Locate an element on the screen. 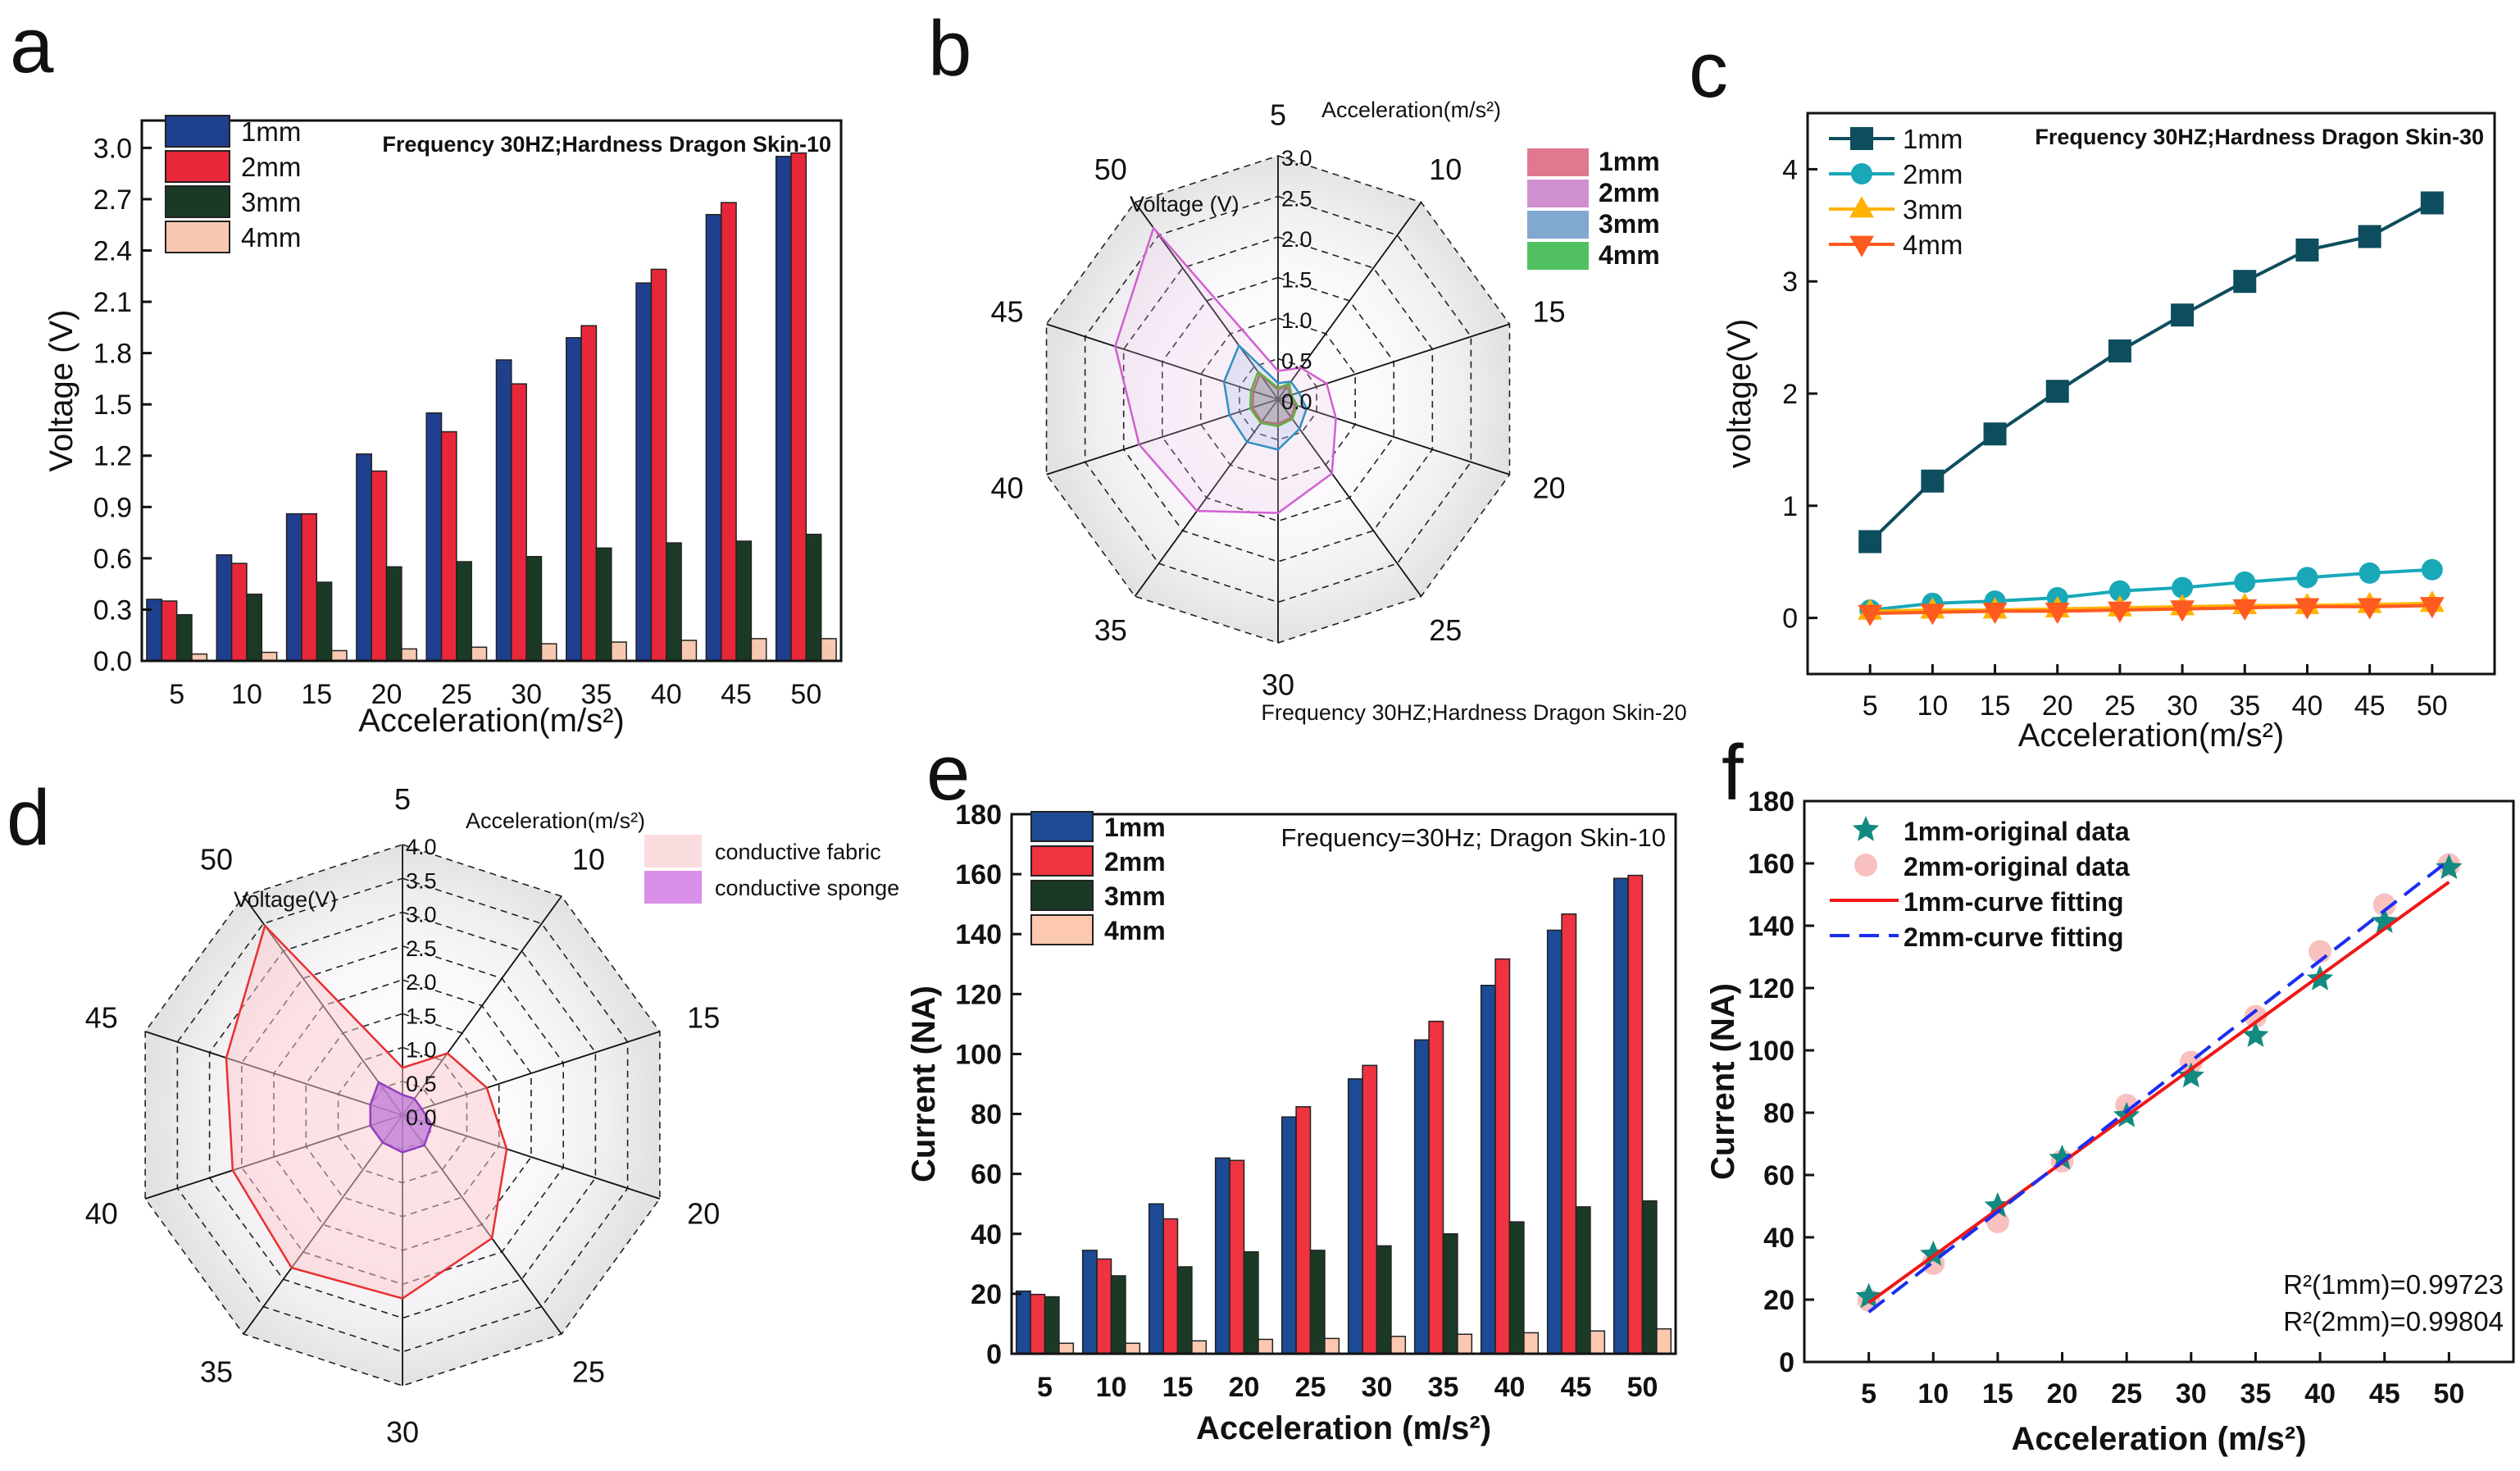 The image size is (2520, 1471). y-tick-label: 180 is located at coordinates (1771, 802).